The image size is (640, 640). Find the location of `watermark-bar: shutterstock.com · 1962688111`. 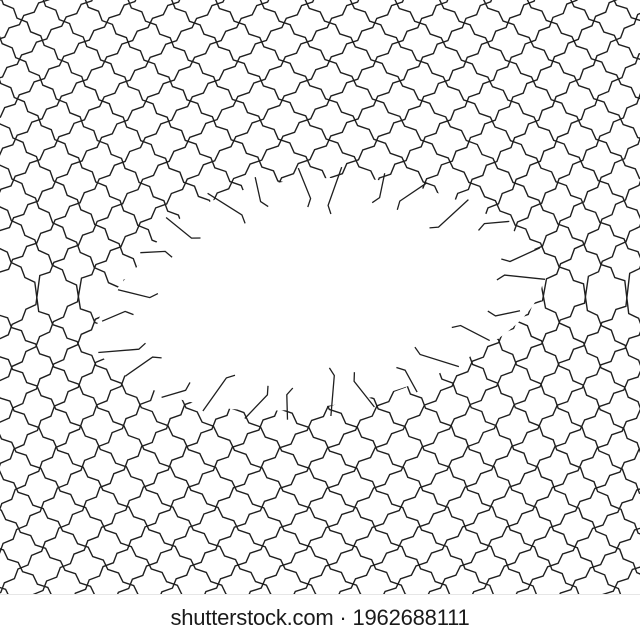

watermark-bar: shutterstock.com · 1962688111 is located at coordinates (320, 617).